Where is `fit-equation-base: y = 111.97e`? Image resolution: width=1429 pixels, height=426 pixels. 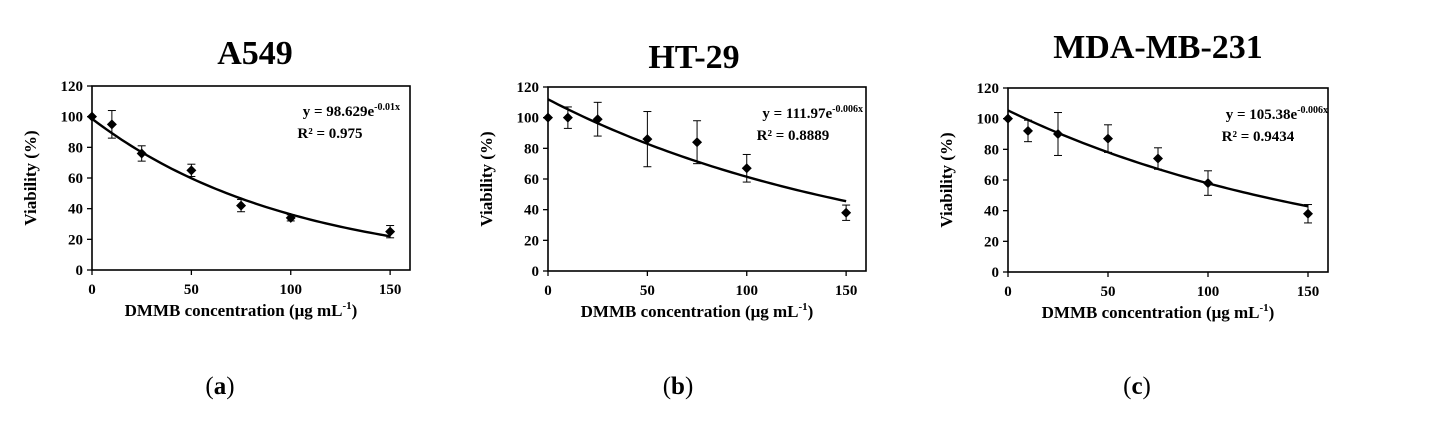
fit-equation-base: y = 111.97e is located at coordinates (797, 114).